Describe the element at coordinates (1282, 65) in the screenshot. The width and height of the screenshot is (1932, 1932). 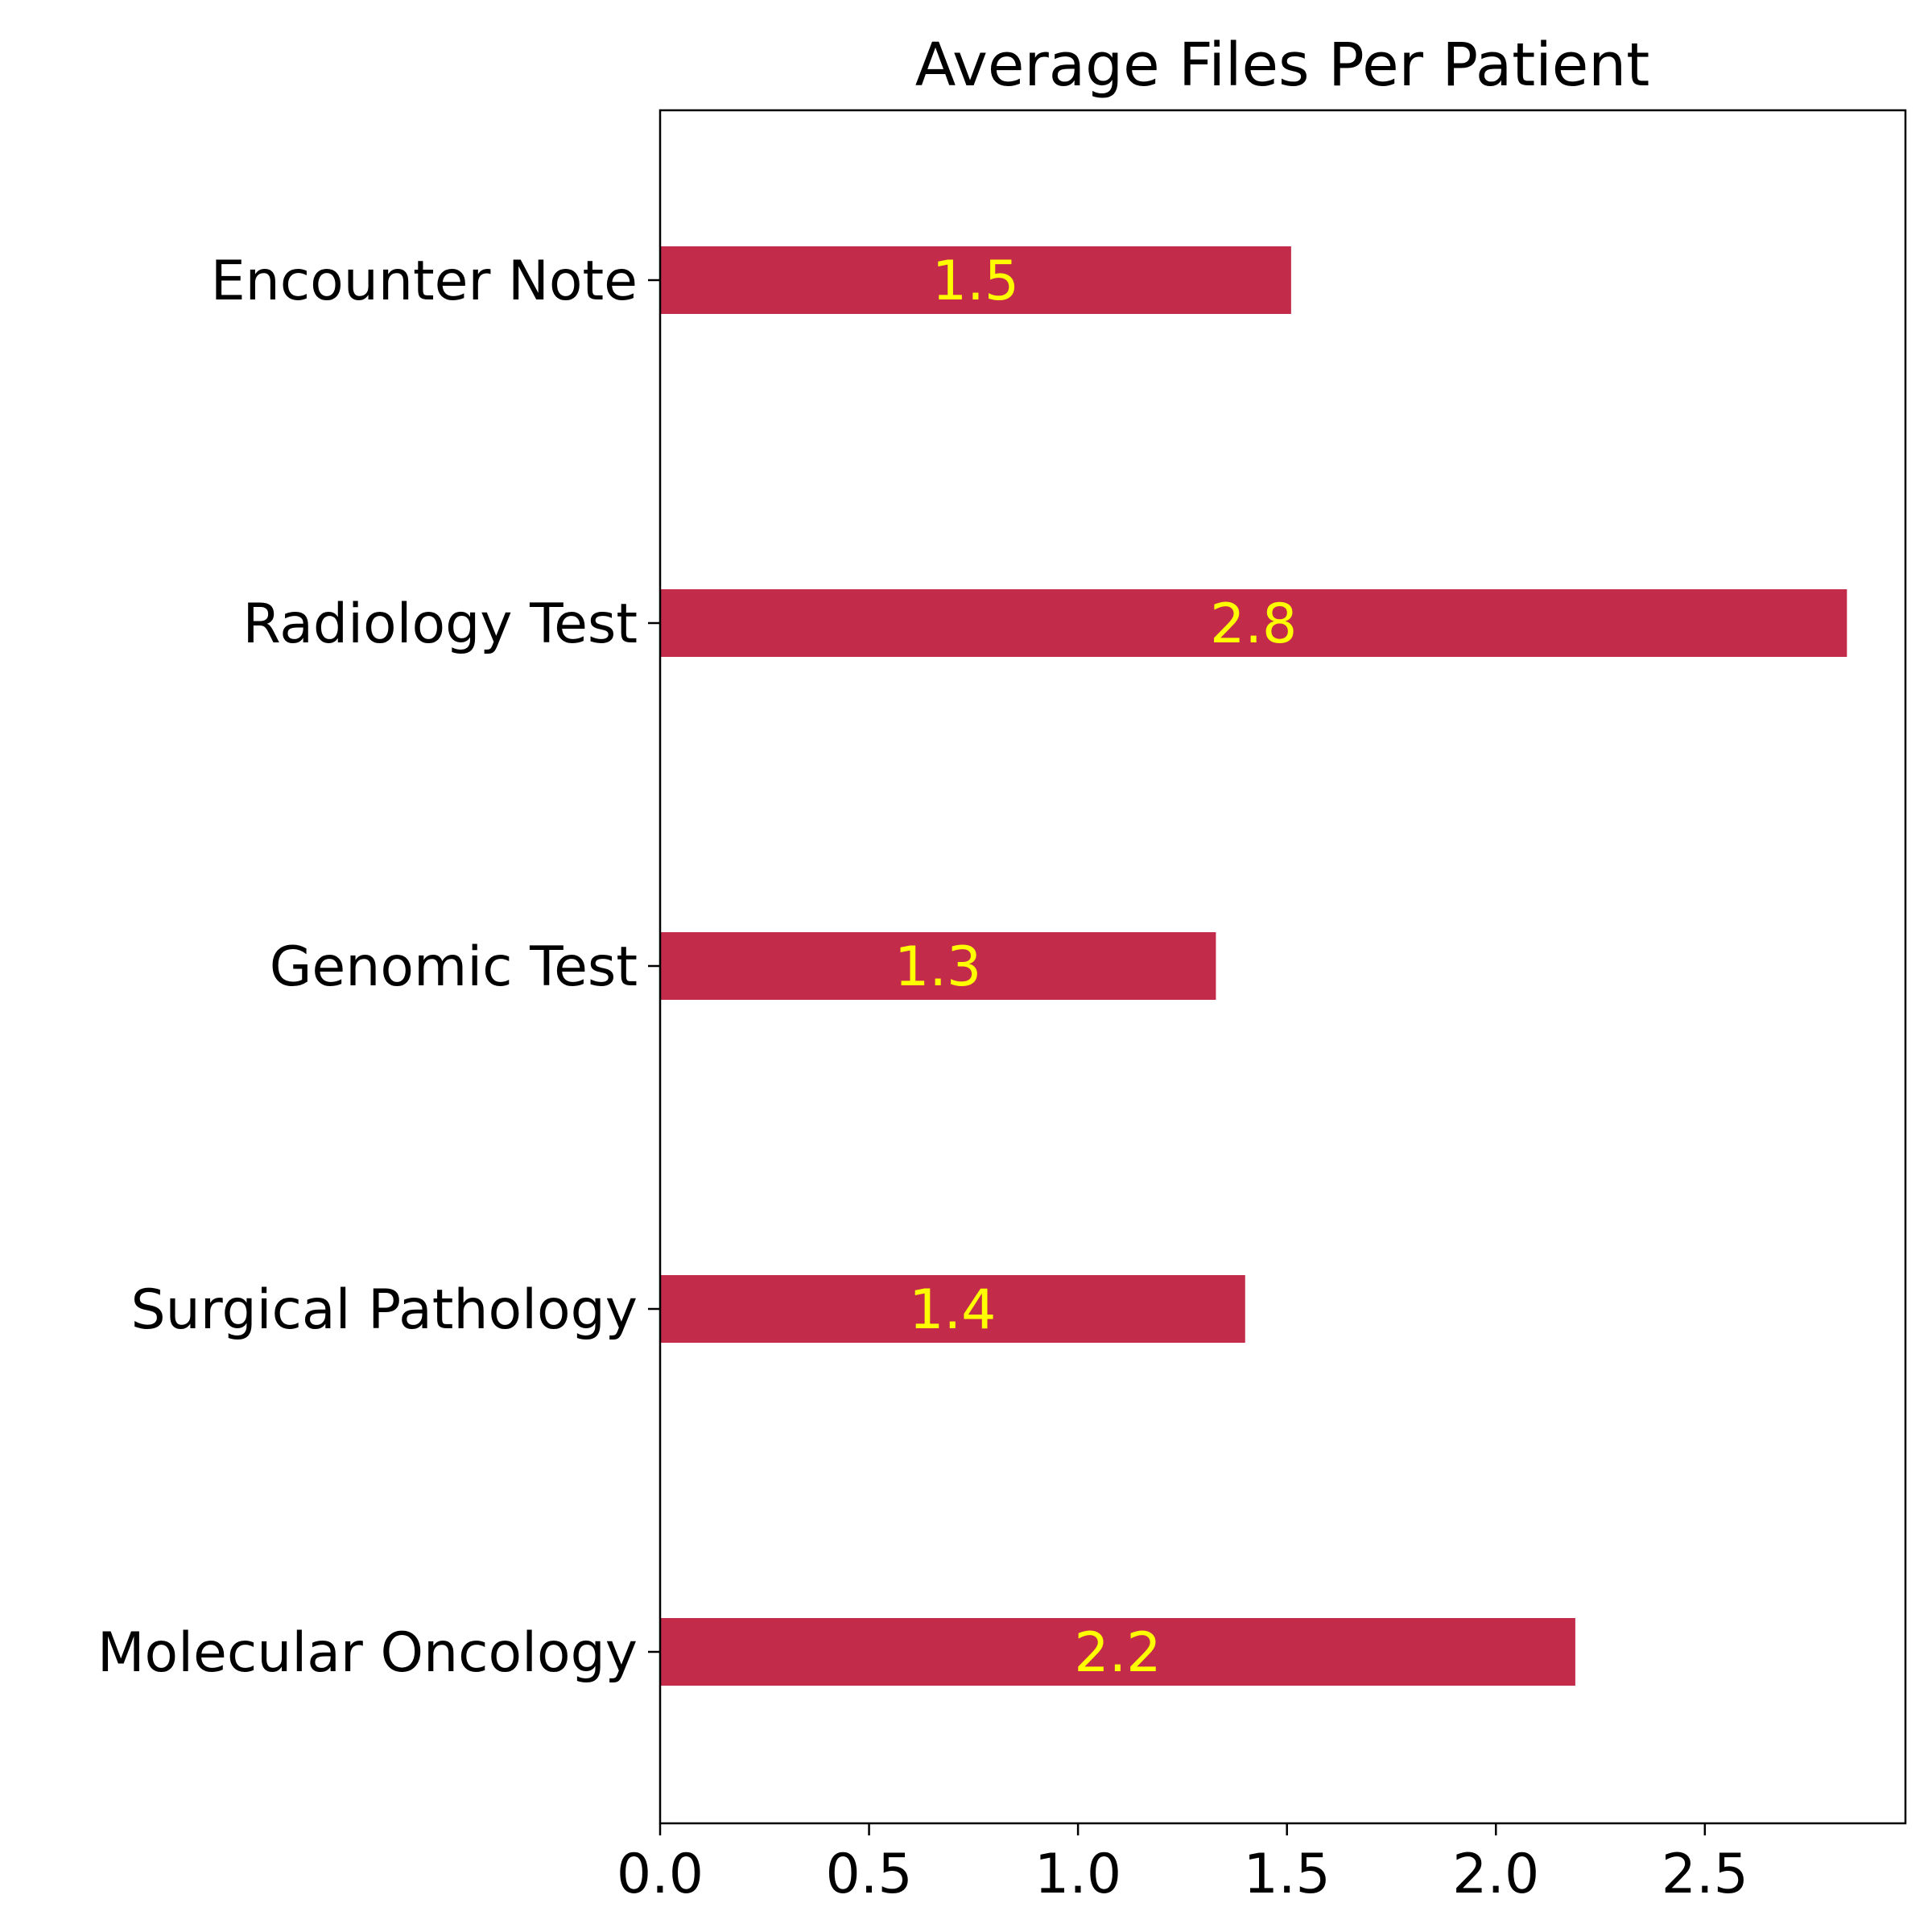
I see `chart-title: Average Files Per Patient` at that location.